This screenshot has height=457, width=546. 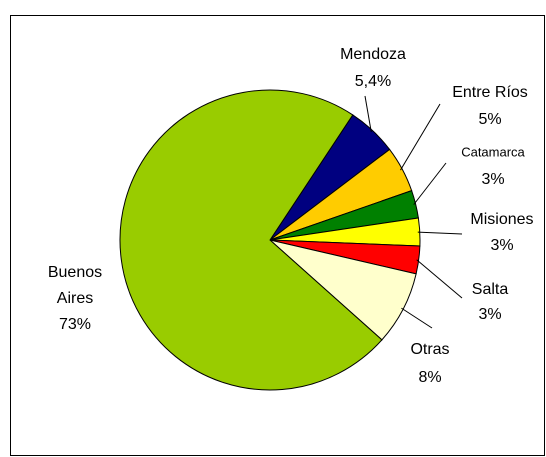 I want to click on value-label: 73%, so click(x=75, y=324).